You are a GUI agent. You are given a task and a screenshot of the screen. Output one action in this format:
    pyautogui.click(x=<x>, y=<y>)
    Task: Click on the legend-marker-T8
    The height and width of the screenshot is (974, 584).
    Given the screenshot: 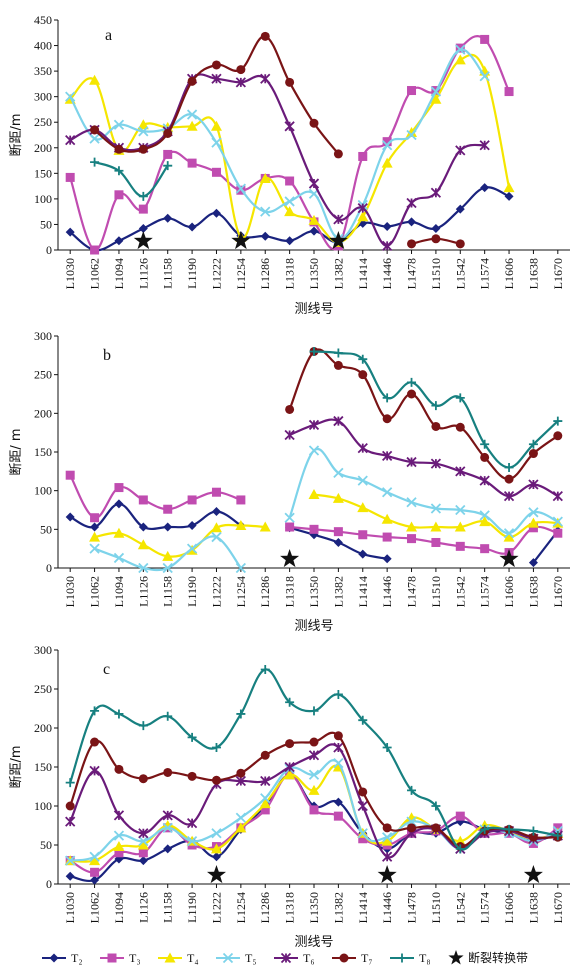 What is the action you would take?
    pyautogui.click(x=402, y=958)
    